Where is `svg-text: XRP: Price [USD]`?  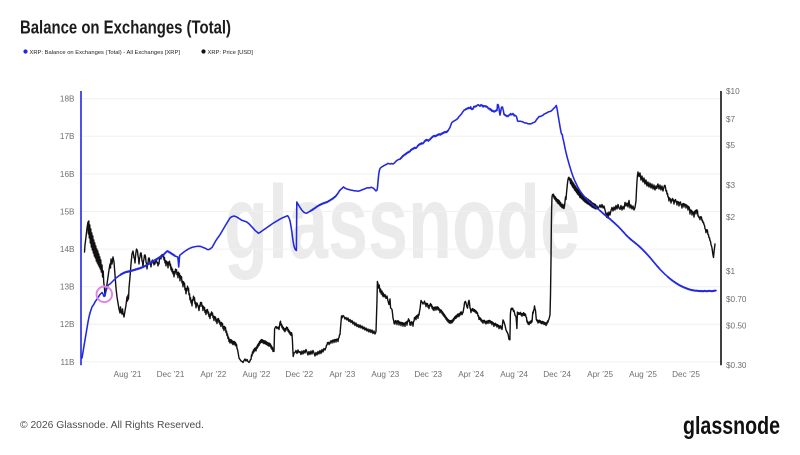 svg-text: XRP: Price [USD] is located at coordinates (231, 53).